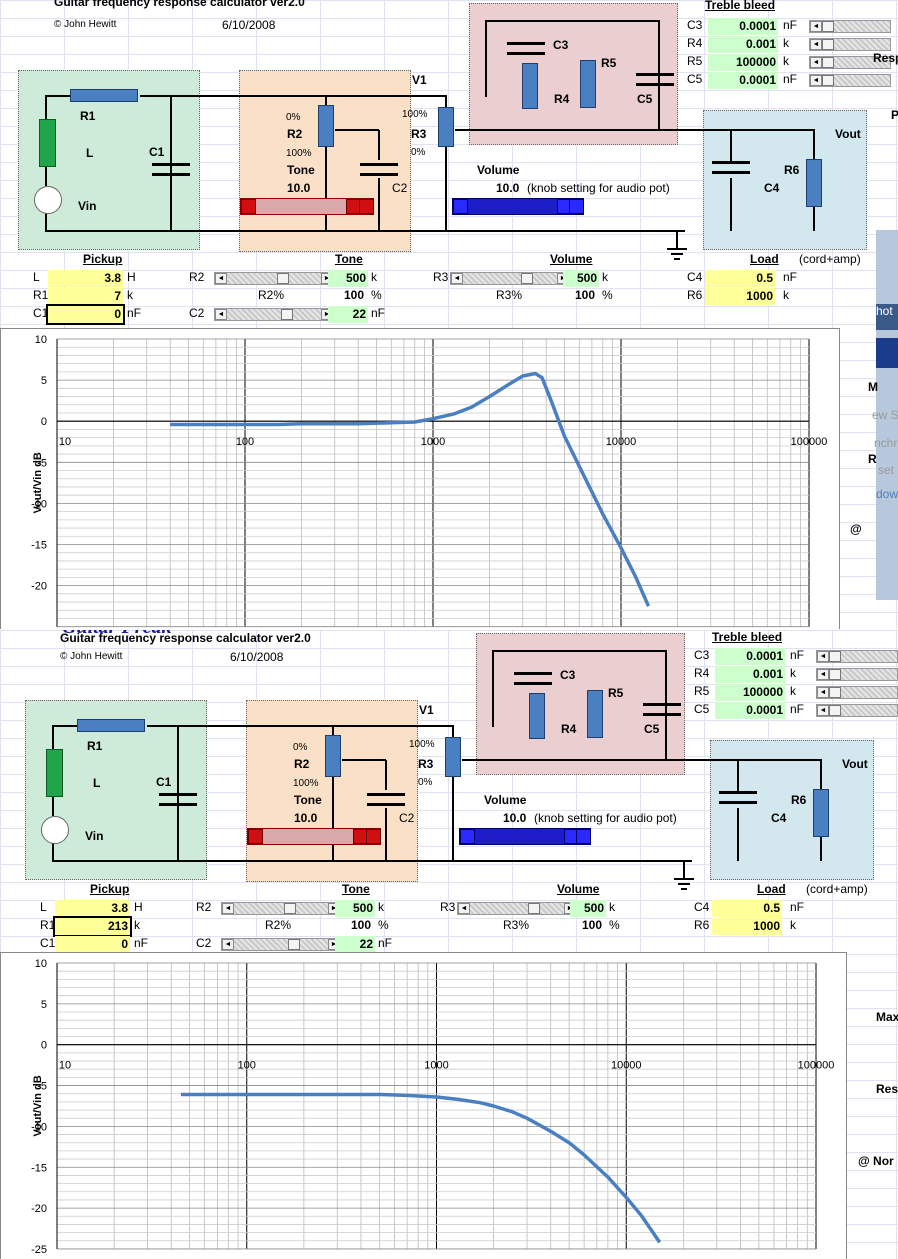  I want to click on x-tick-label: 100, so click(247, 1066).